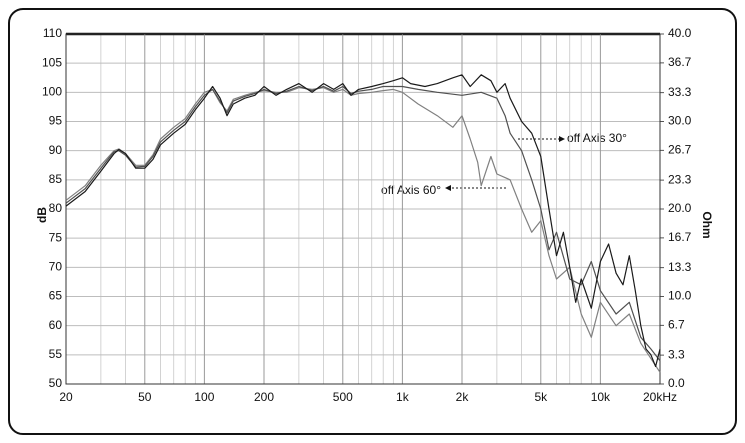  Describe the element at coordinates (56, 121) in the screenshot. I see `y-tick-label: 95` at that location.